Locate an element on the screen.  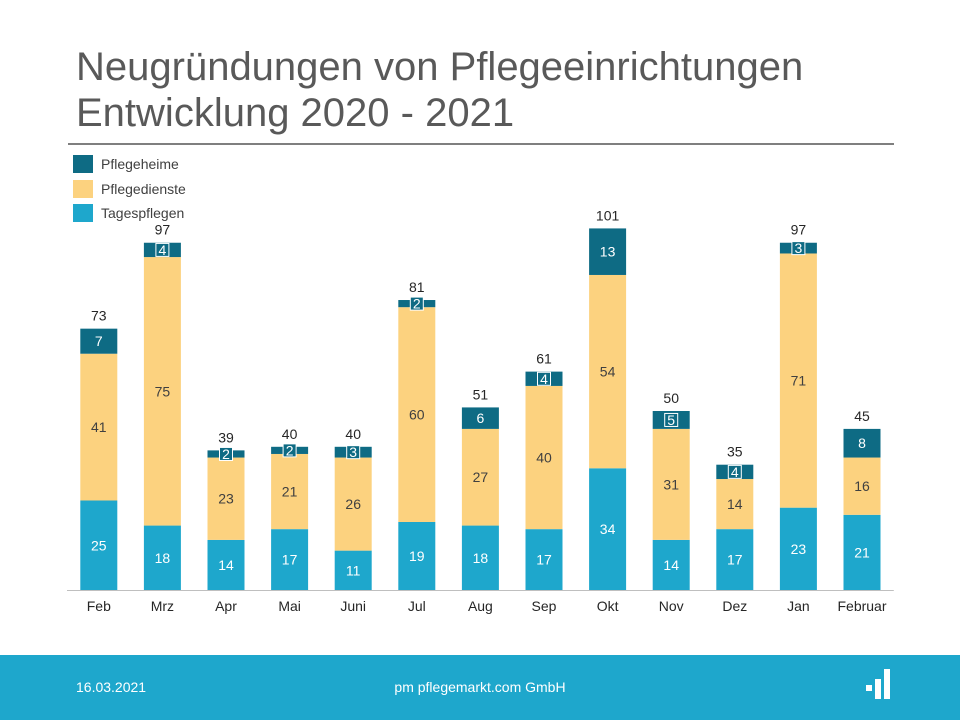
data-label-pflegeheime-februar: 8 is located at coordinates (862, 443).